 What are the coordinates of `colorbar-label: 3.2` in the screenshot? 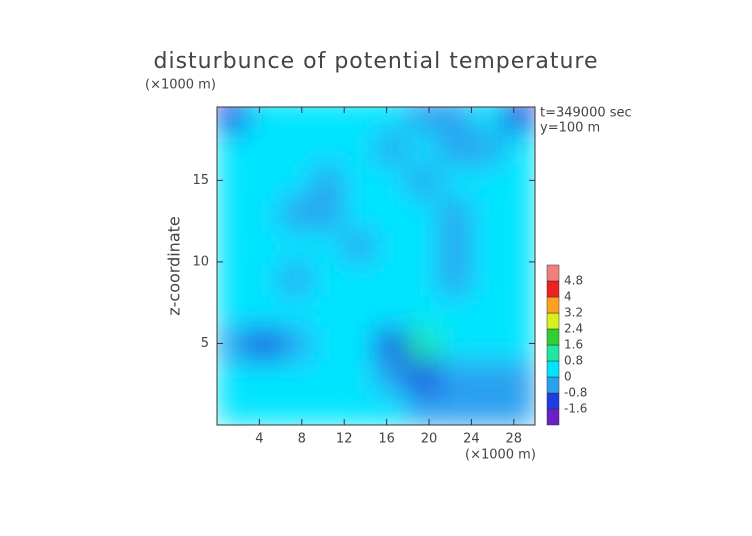 It's located at (573, 313).